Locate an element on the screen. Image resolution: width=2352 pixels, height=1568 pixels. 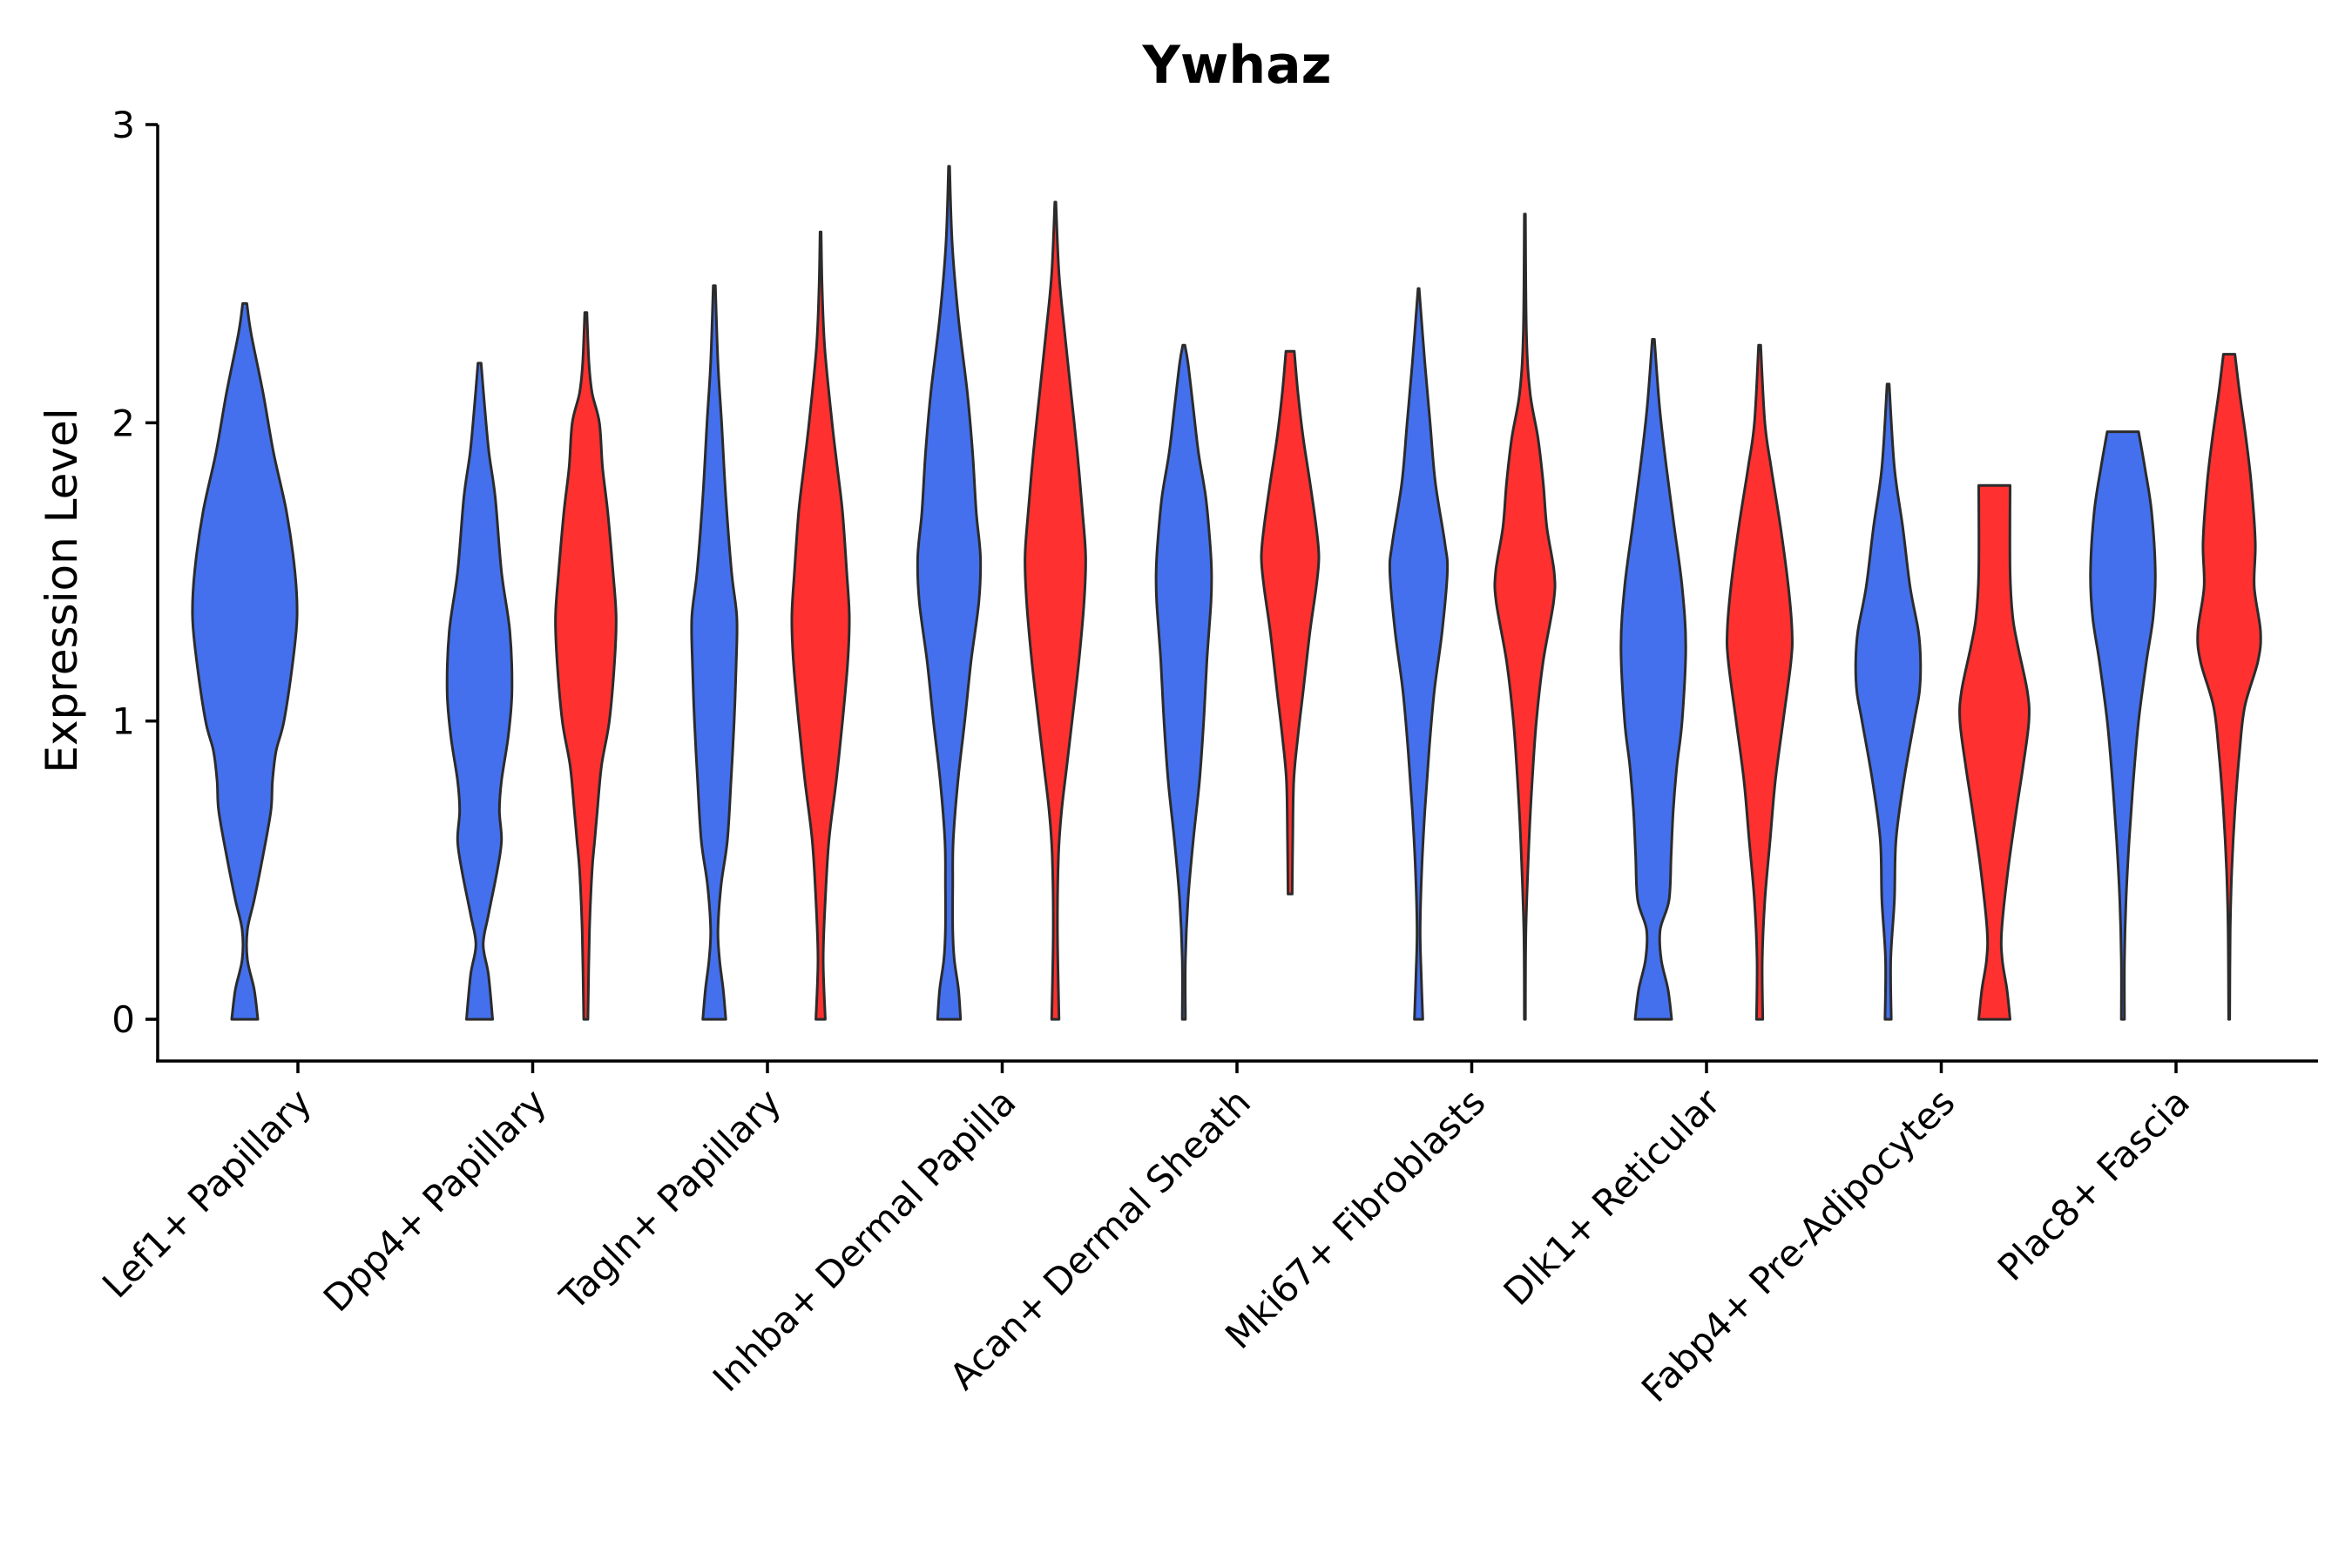
x-tick-label: Dpp4+ Papillary is located at coordinates (435, 1200).